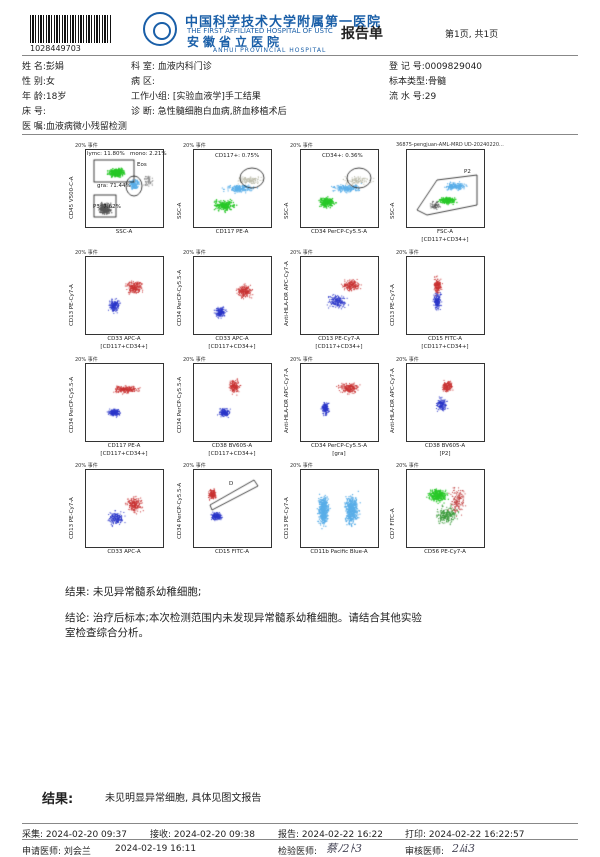  What do you see at coordinates (171, 67) in the screenshot?
I see `patient-department: 科 室: 血液内科门诊` at bounding box center [171, 67].